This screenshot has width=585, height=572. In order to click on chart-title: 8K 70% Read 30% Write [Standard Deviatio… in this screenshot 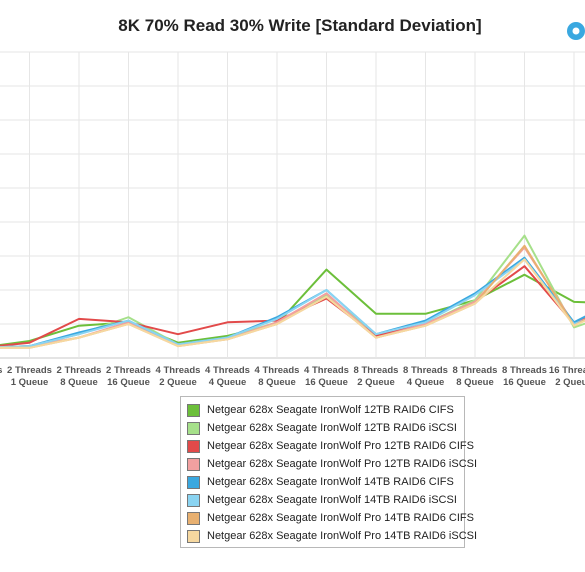, I will do `click(300, 25)`.